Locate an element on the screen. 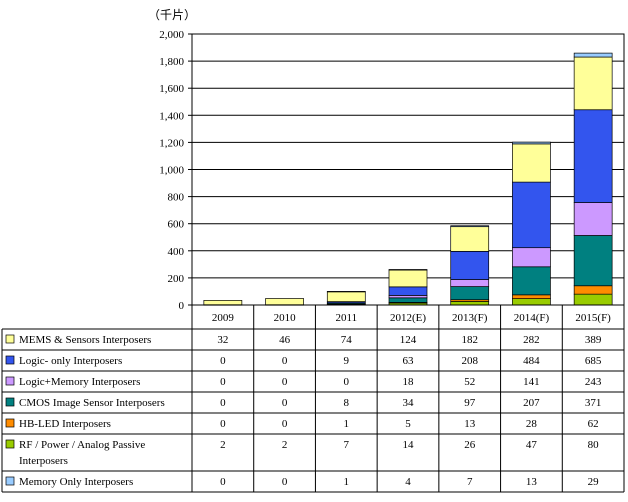 The image size is (628, 502). data-label: 28 is located at coordinates (532, 424).